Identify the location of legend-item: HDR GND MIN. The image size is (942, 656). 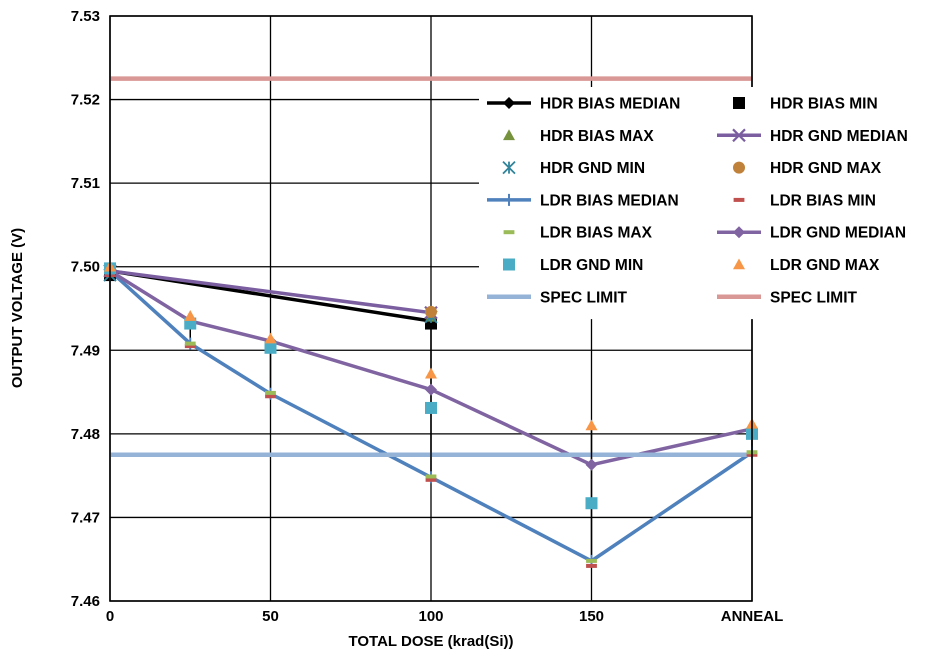
(573, 168).